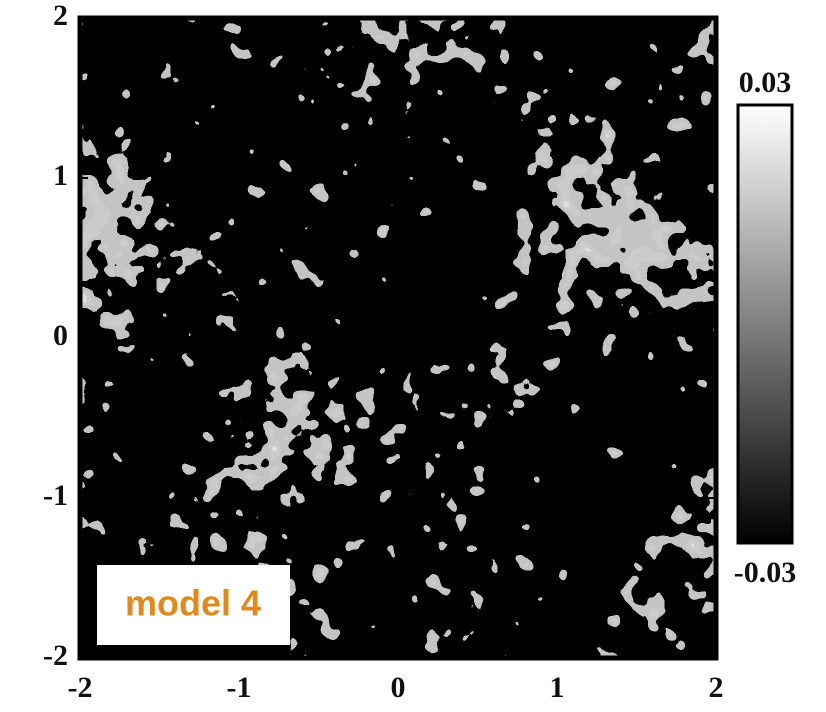 Image resolution: width=826 pixels, height=712 pixels. Describe the element at coordinates (765, 572) in the screenshot. I see `colorbar-tick-label: -0.03` at that location.